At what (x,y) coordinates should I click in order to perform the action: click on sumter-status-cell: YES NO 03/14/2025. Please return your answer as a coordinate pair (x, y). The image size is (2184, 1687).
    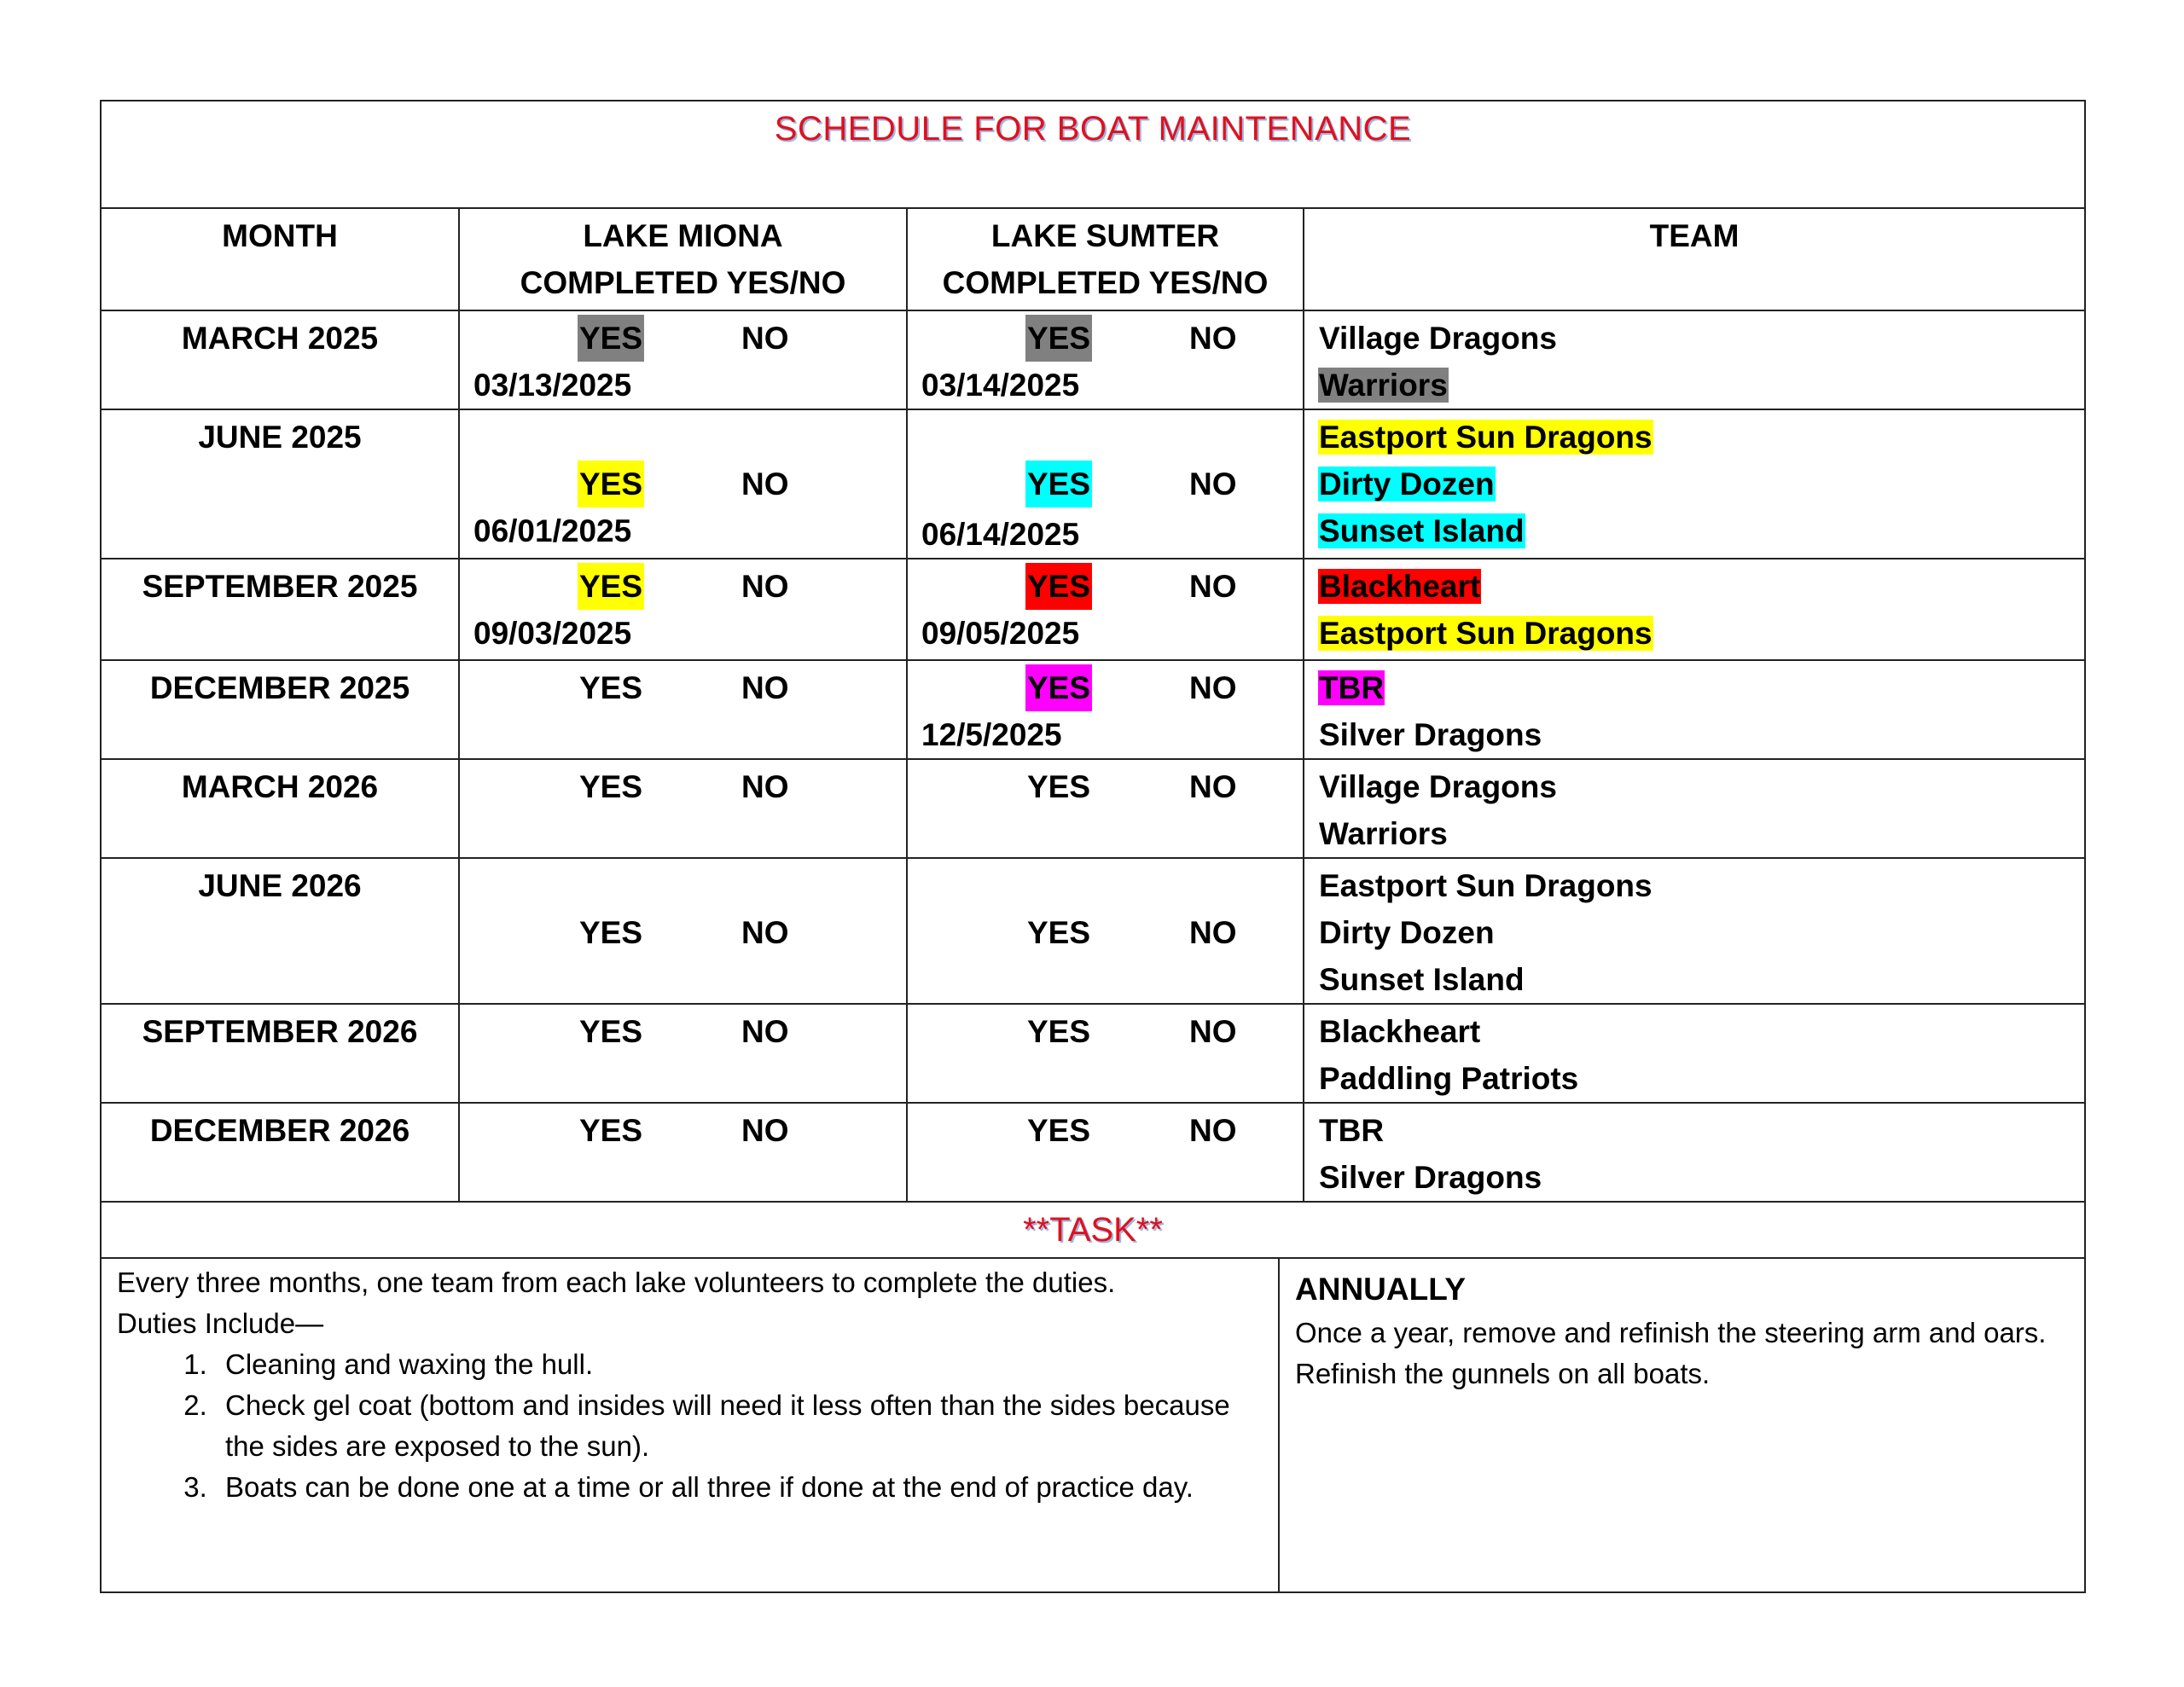
    Looking at the image, I should click on (1105, 360).